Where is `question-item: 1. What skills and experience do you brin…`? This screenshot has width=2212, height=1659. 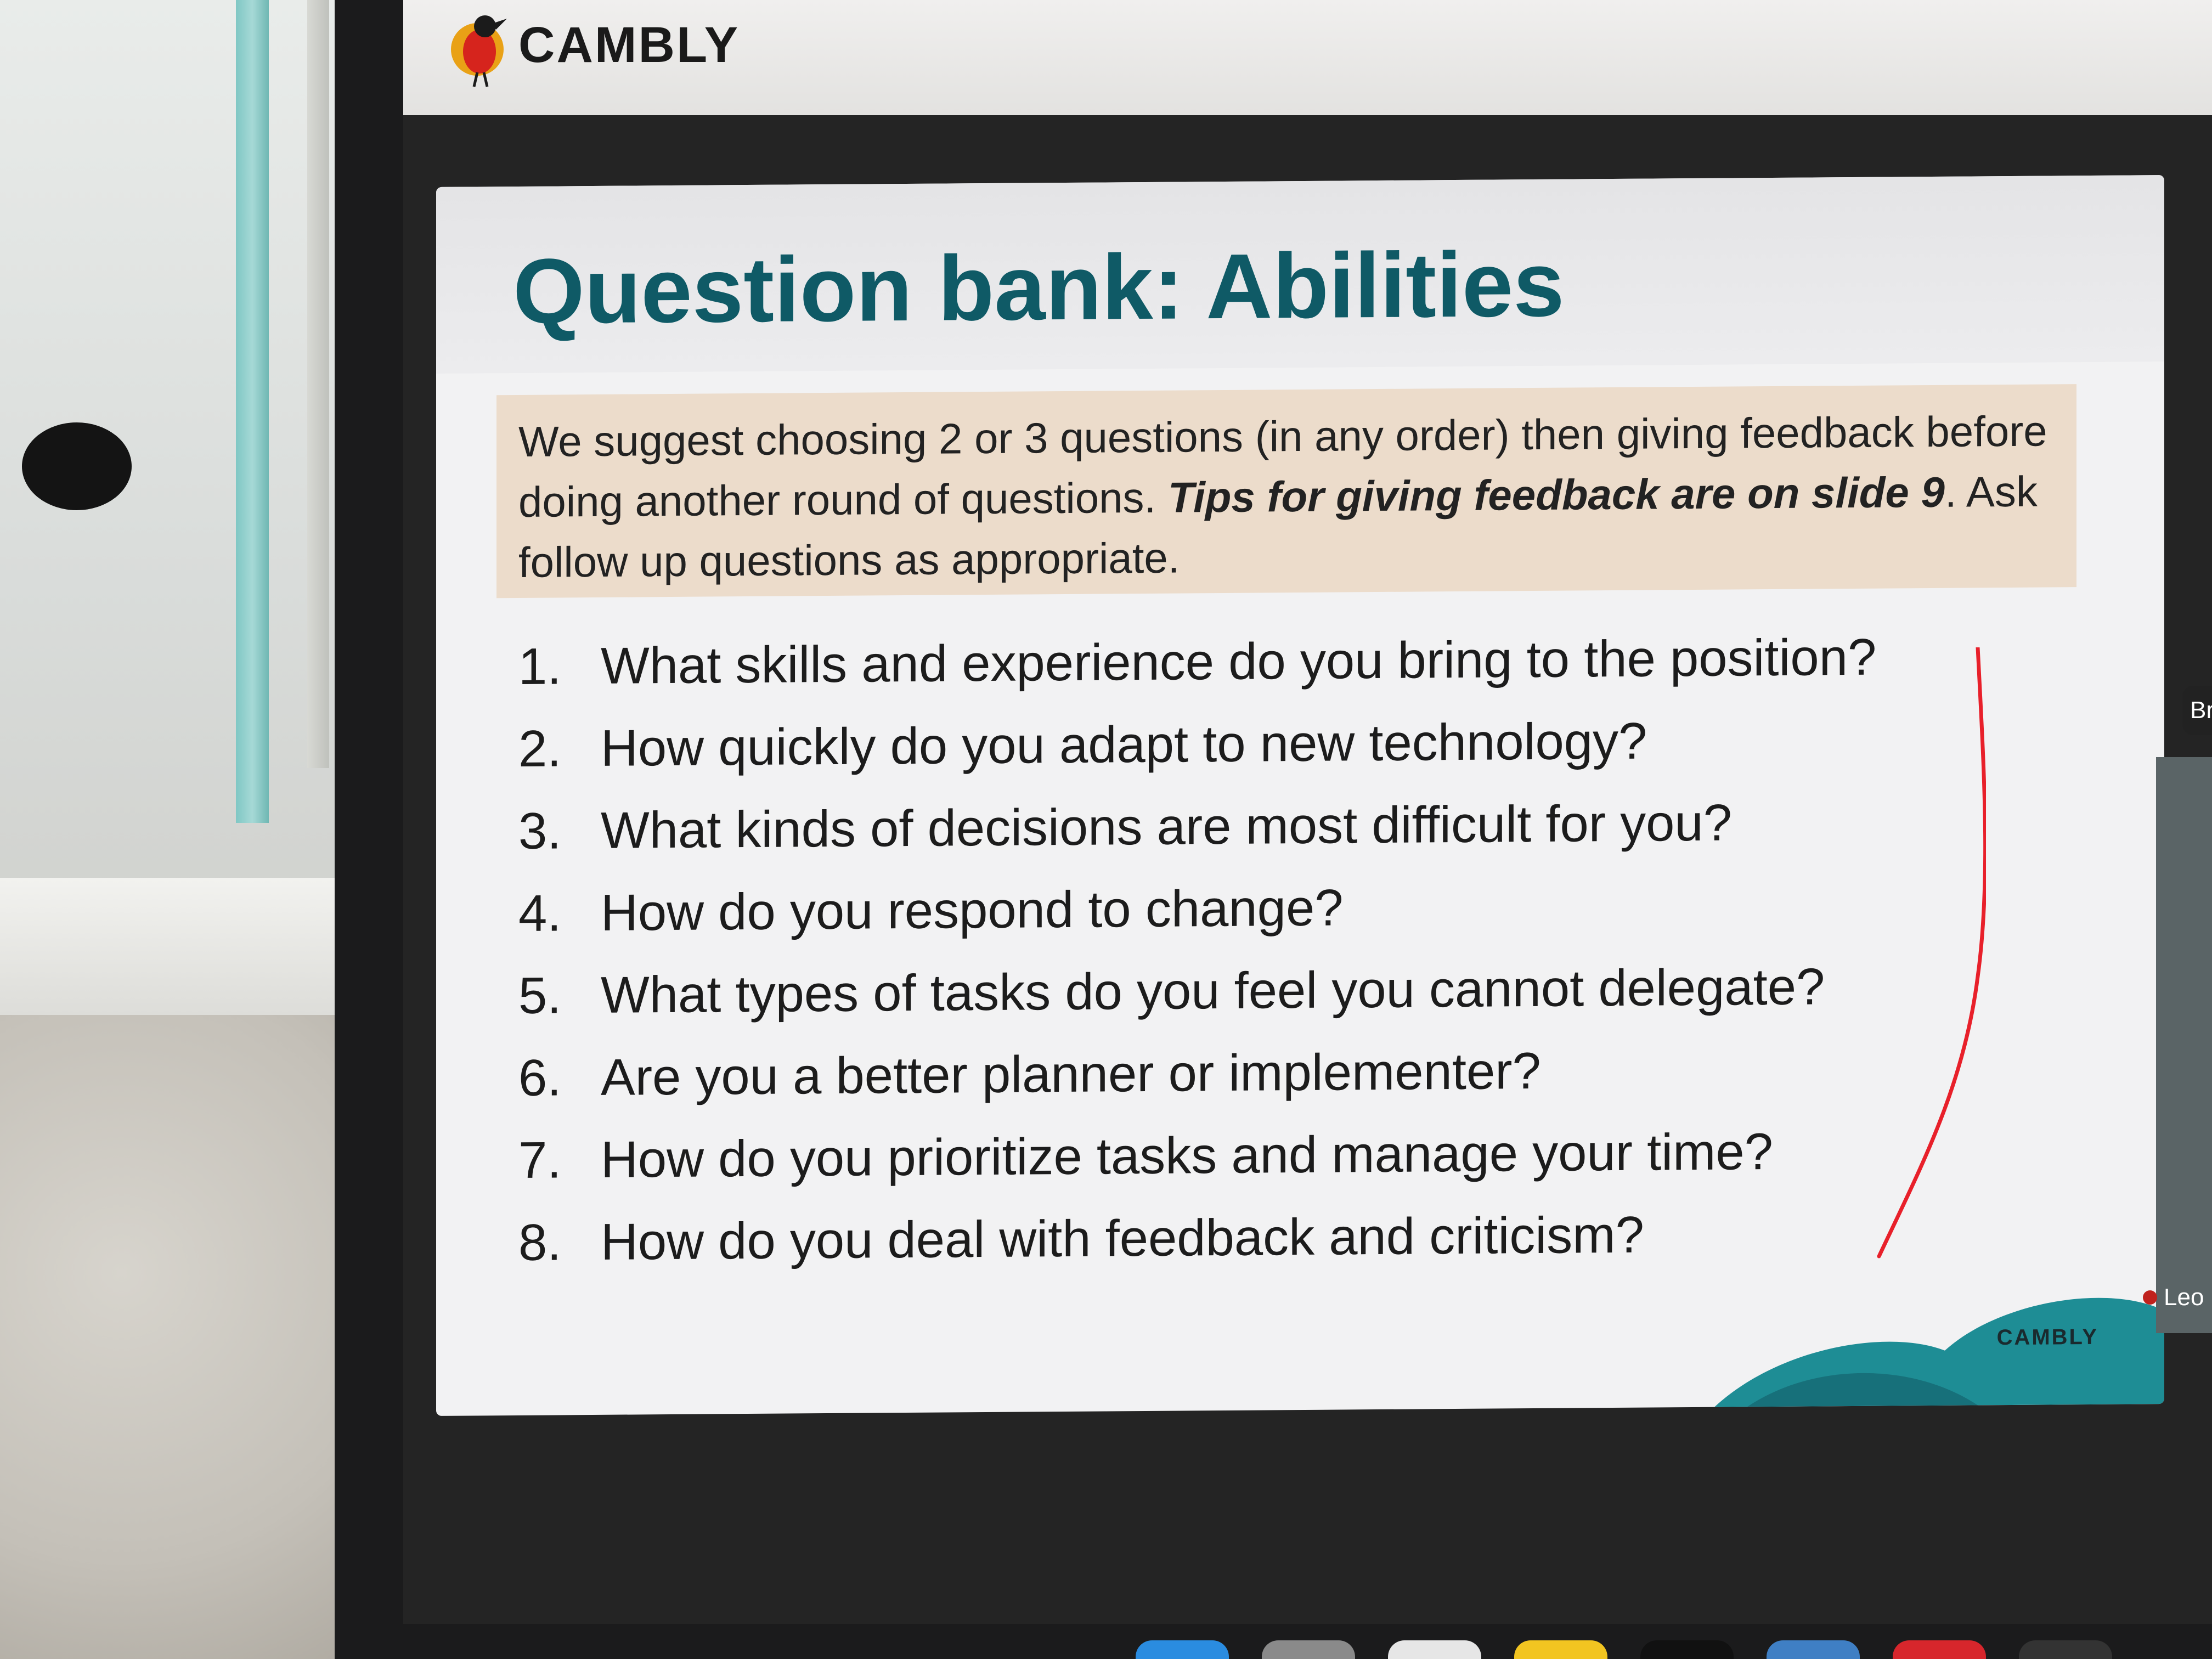 question-item: 1. What skills and experience do you brin… is located at coordinates (1286, 661).